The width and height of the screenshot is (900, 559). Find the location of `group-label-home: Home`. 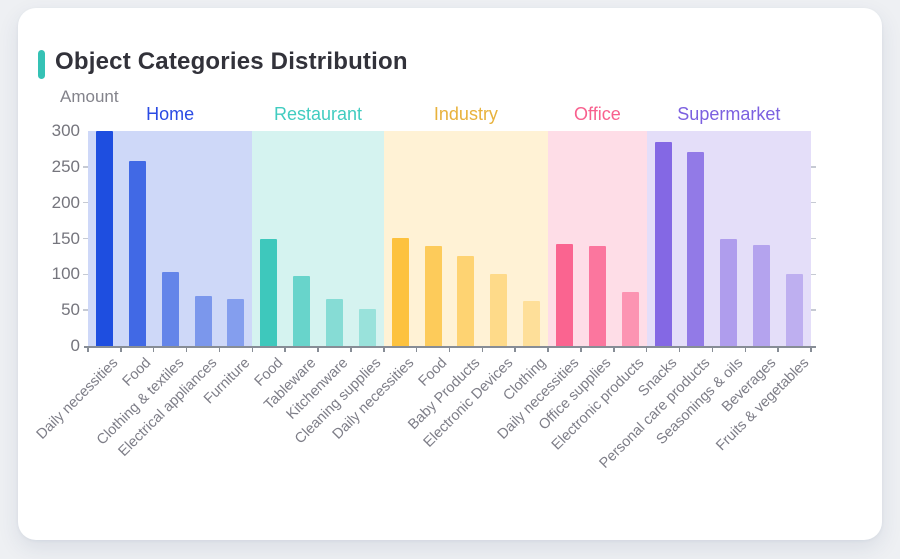

group-label-home: Home is located at coordinates (170, 114).